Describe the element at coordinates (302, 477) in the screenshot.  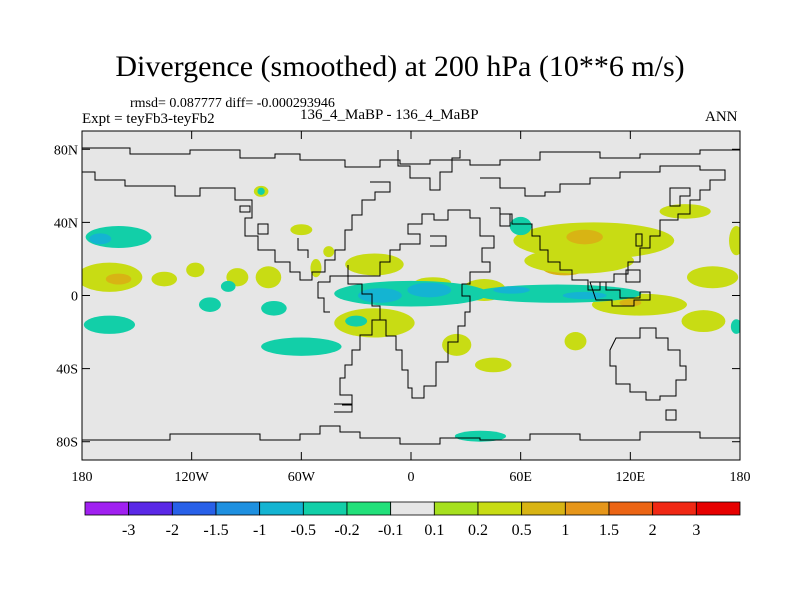
I see `x-tick-label-2: 60W` at that location.